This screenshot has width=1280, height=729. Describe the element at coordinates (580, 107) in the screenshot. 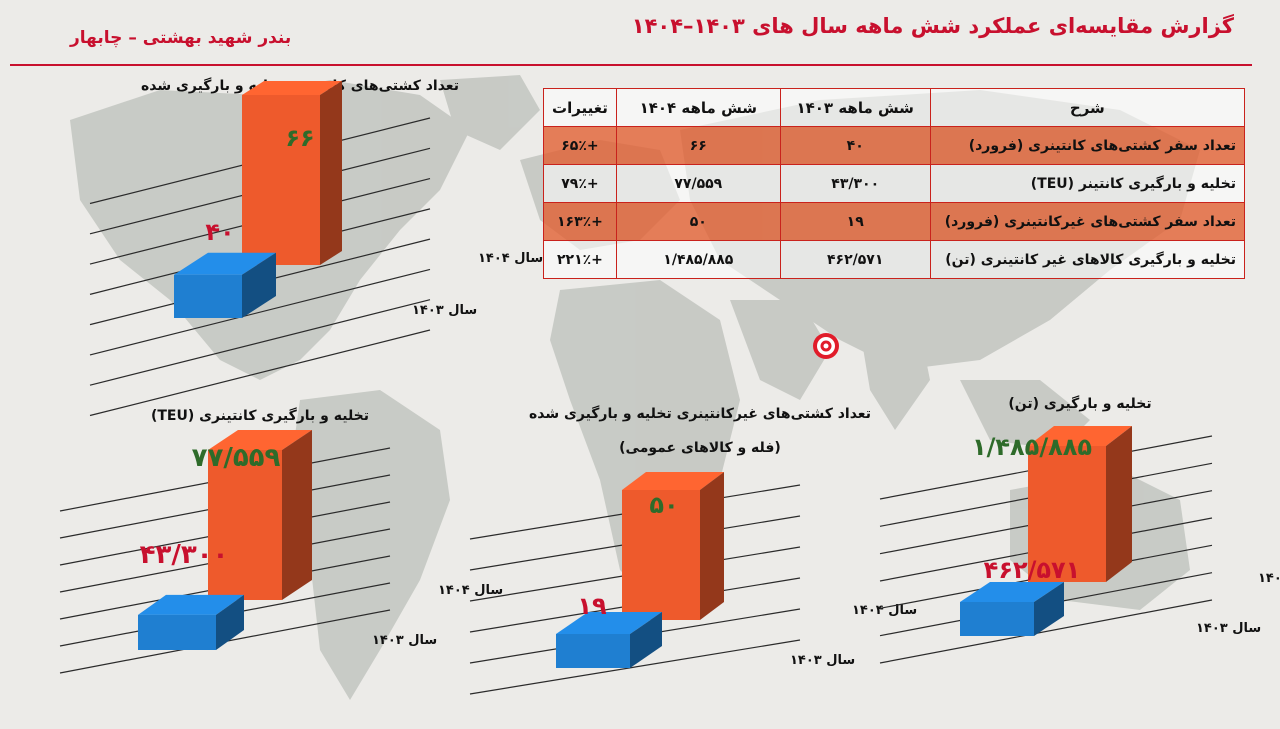

I see `header-change: تغییرات` at that location.